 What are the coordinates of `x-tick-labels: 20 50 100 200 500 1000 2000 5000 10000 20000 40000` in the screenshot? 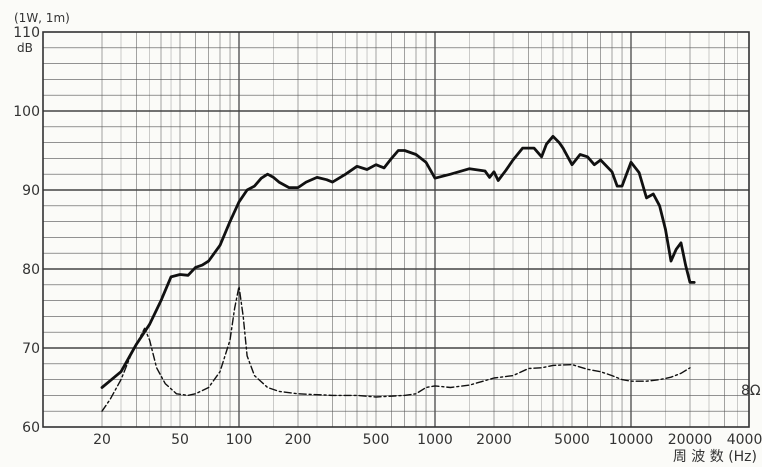 It's located at (427, 440).